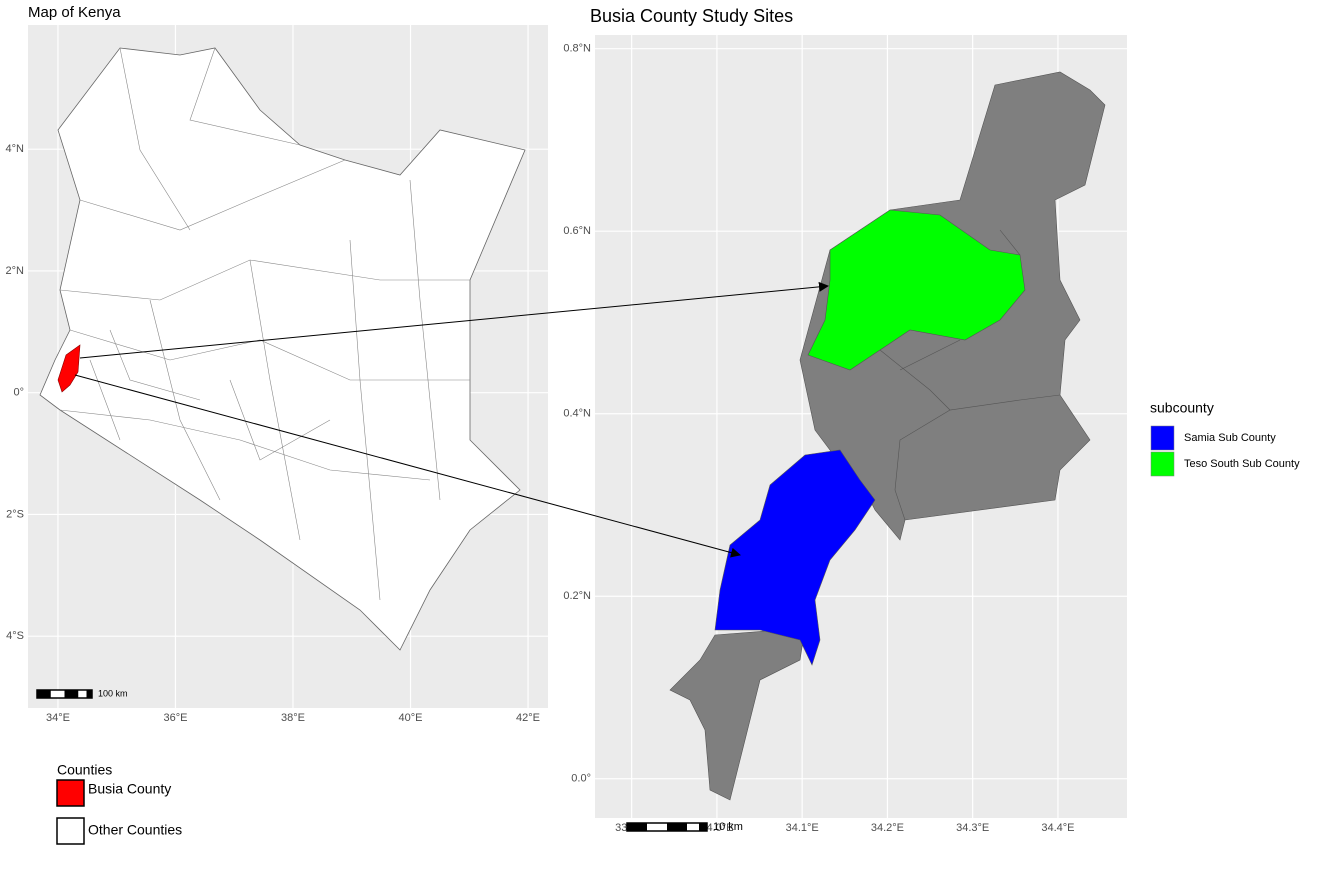 This screenshot has width=1325, height=872. Describe the element at coordinates (15, 271) in the screenshot. I see `y-tick-label: 2°N` at that location.